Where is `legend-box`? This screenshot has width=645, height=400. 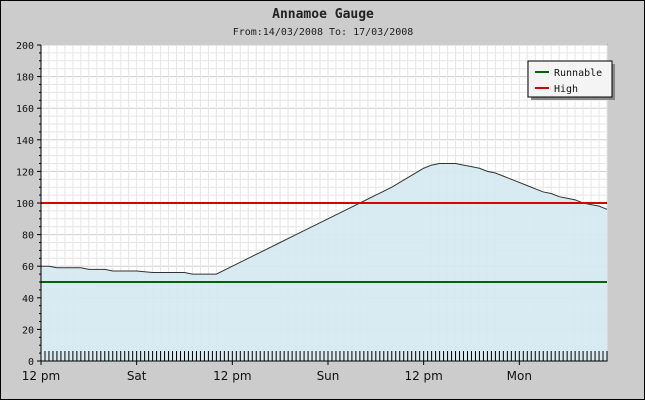
legend-box is located at coordinates (570, 79).